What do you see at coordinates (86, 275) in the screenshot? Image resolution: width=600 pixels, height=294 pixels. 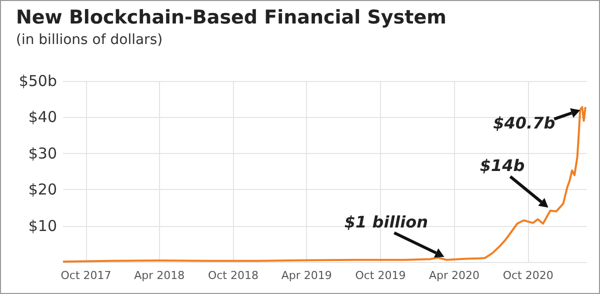 I see `x-tick-label: Oct 2017` at bounding box center [86, 275].